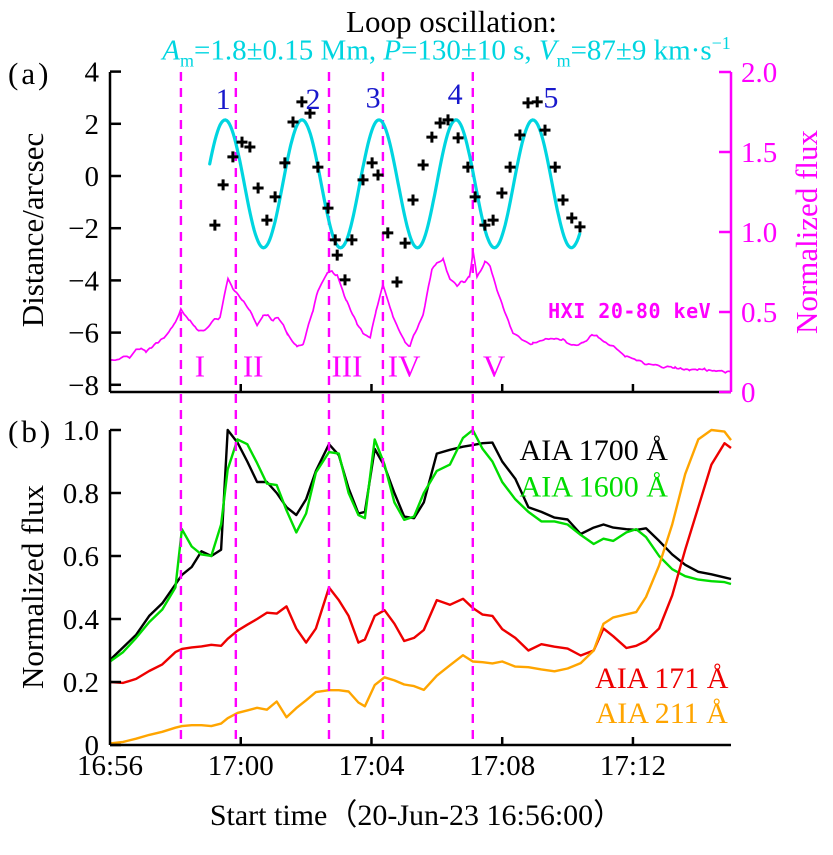 This screenshot has width=833, height=855. Describe the element at coordinates (81, 494) in the screenshot. I see `panel-b-left-tick-label: 0.8` at that location.